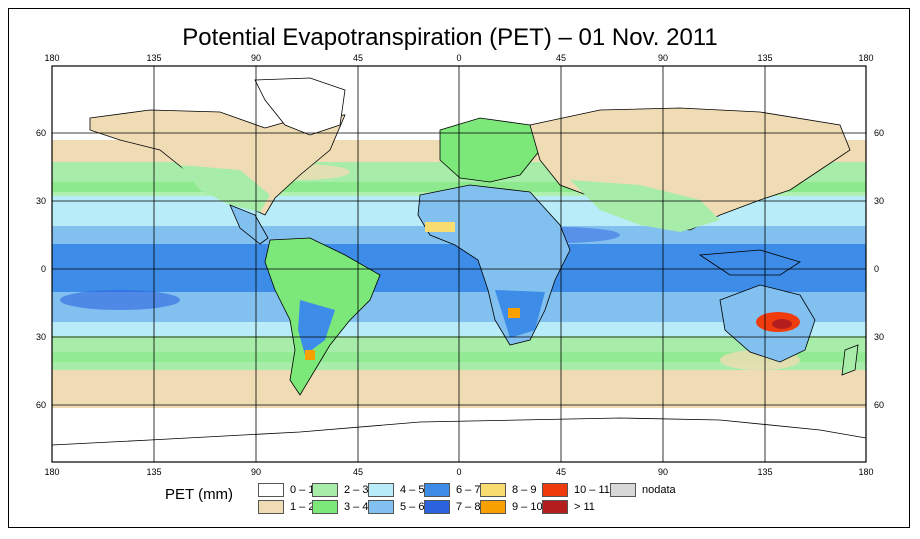 This screenshot has height=539, width=920. I want to click on right-lat-labels: 60 30 0 30 60, so click(879, 269).